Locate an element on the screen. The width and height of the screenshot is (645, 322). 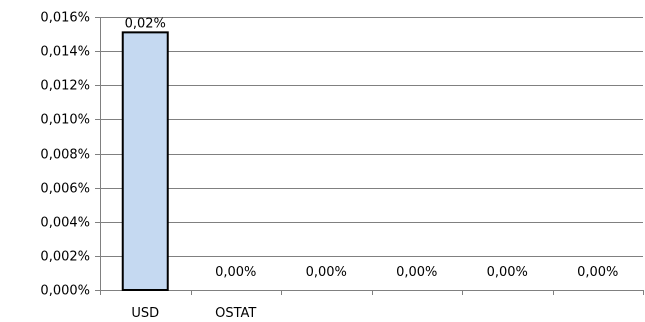
y-tick-label: 0,008% is located at coordinates (65, 155).